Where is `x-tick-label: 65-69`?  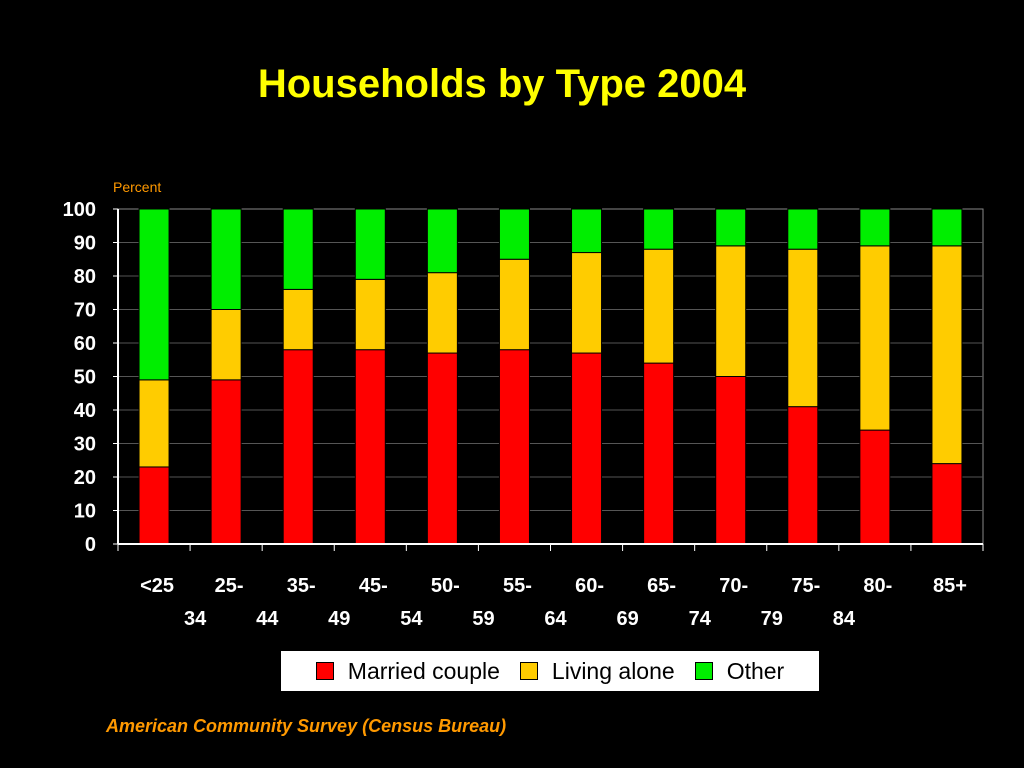 x-tick-label: 65-69 is located at coordinates (647, 602).